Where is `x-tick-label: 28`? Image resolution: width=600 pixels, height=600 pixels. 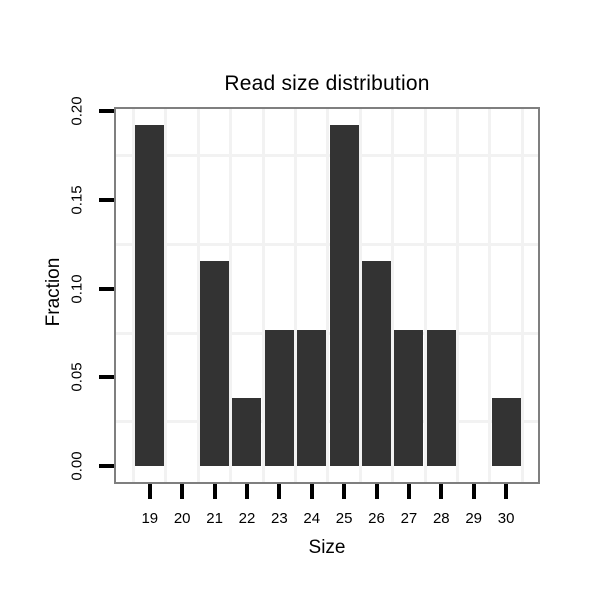
x-tick-label: 28 is located at coordinates (441, 518).